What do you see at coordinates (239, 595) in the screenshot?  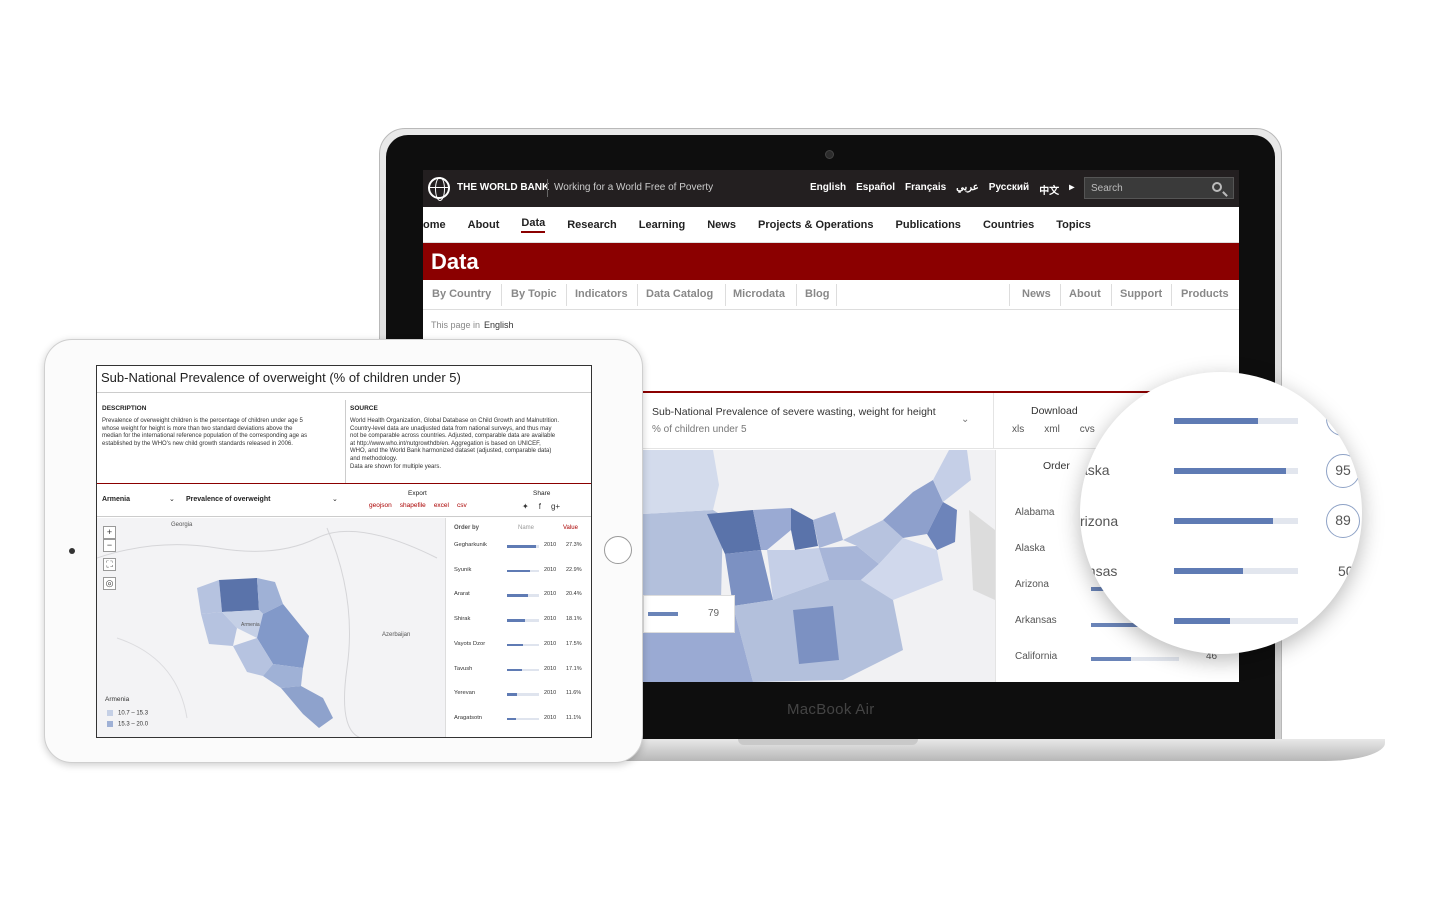 I see `map-region-lori` at bounding box center [239, 595].